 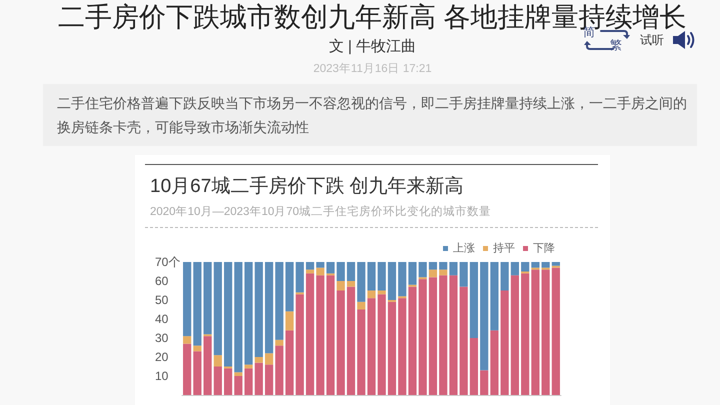 What do you see at coordinates (652, 40) in the screenshot?
I see `text: 试听` at bounding box center [652, 40].